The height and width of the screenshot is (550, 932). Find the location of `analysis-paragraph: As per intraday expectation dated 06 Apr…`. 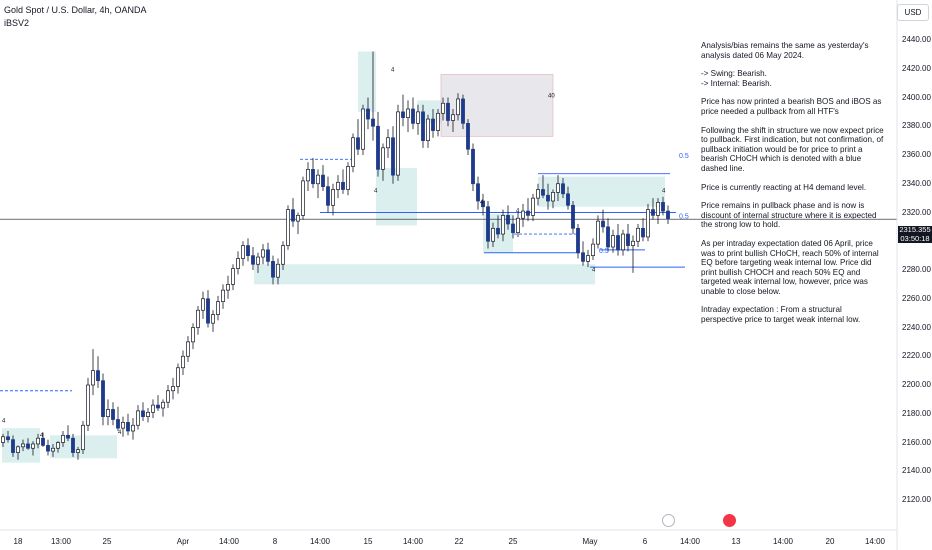

analysis-paragraph: As per intraday expectation dated 06 Apr… is located at coordinates (790, 267).